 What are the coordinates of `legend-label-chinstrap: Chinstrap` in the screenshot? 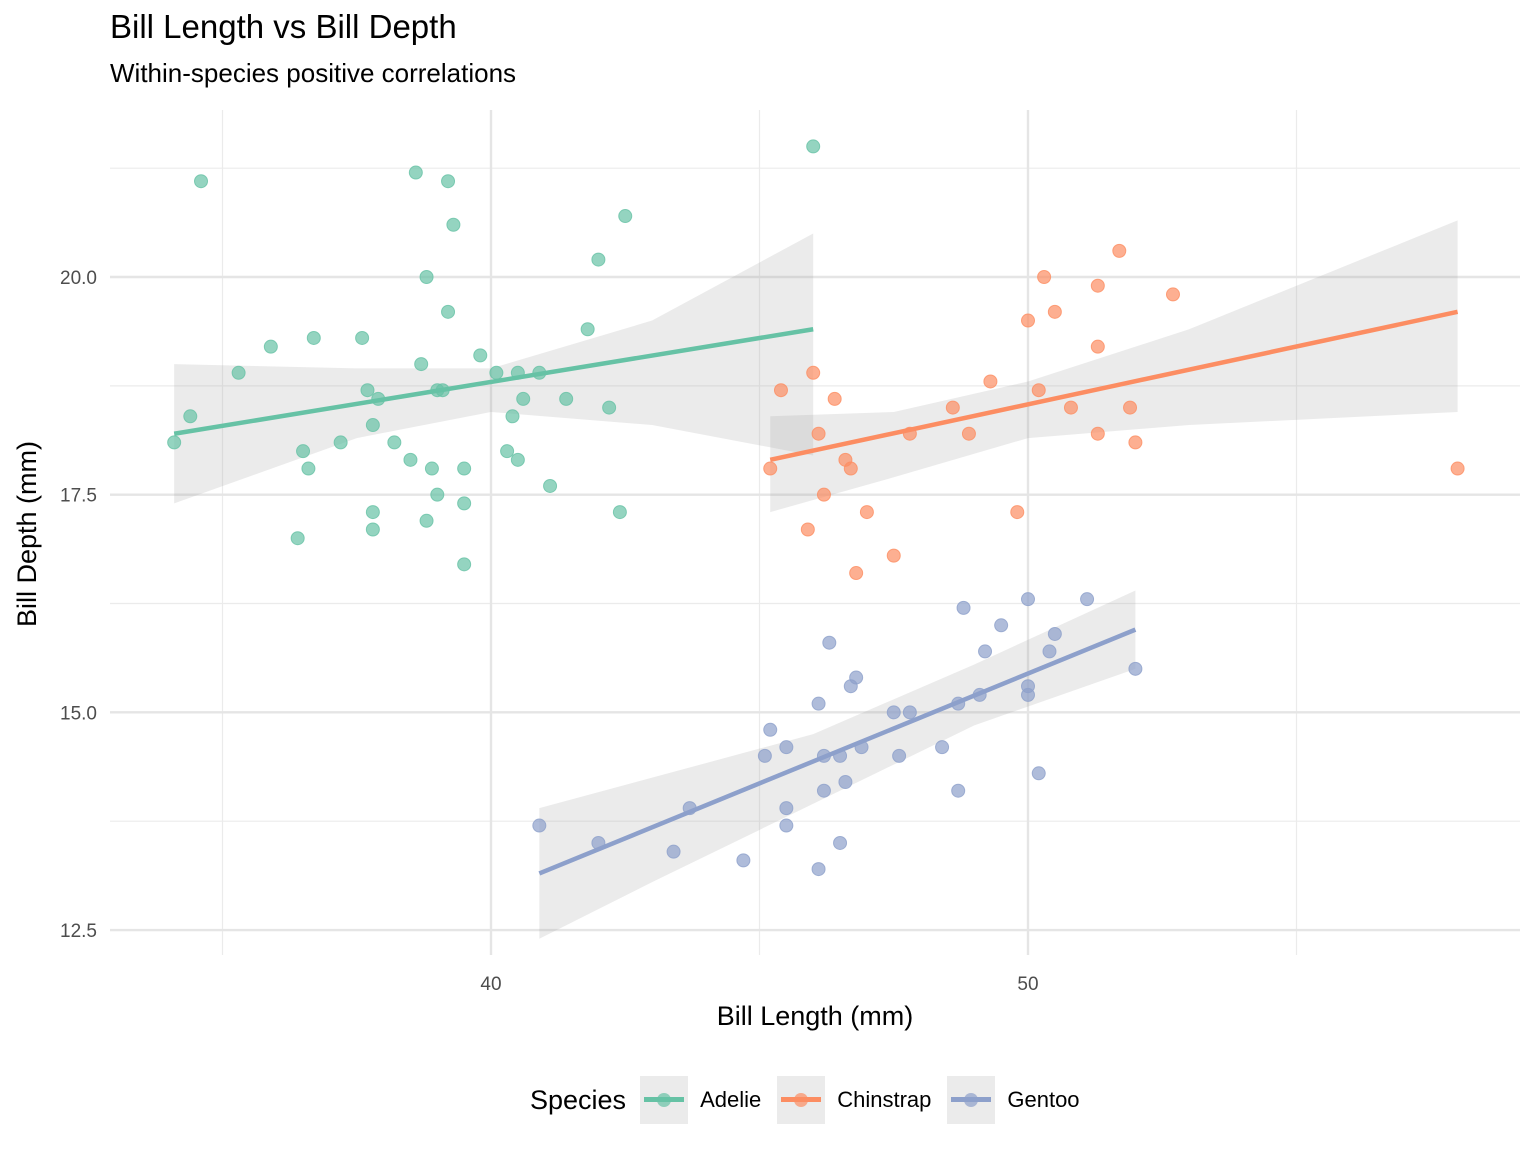 It's located at (884, 1099).